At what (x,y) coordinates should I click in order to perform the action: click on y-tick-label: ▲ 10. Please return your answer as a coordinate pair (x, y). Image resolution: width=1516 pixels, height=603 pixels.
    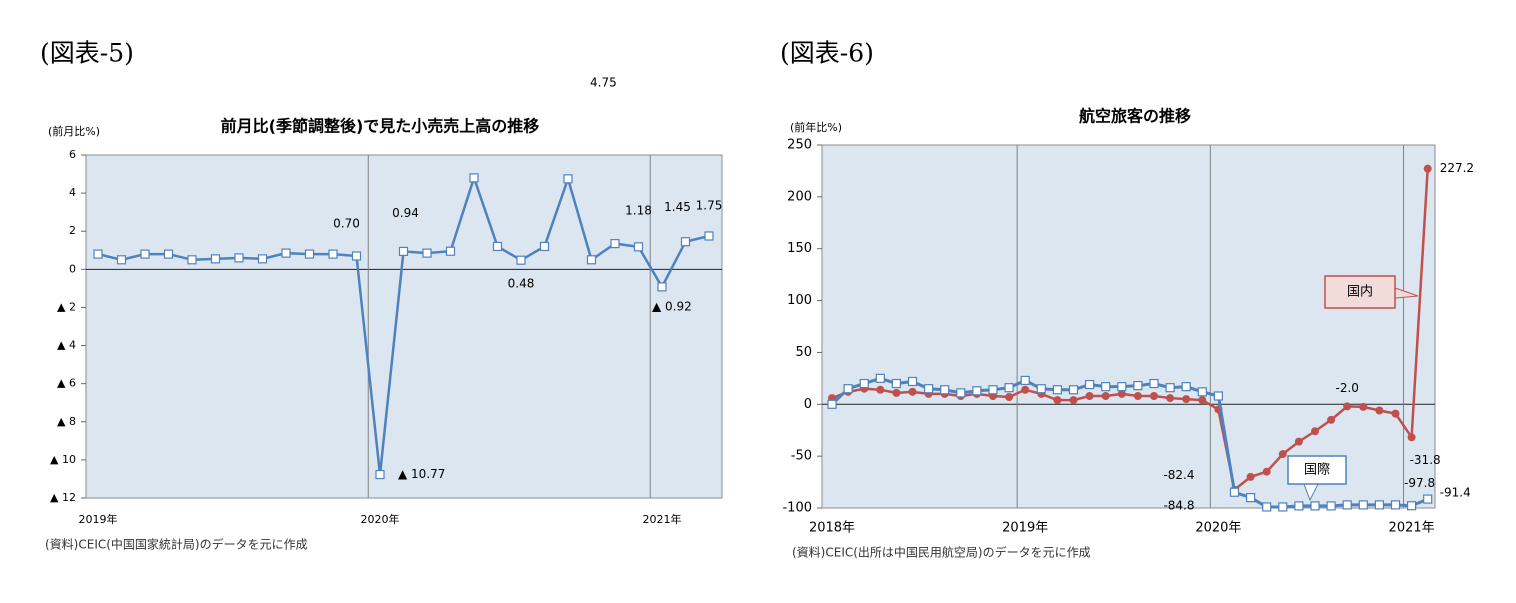
    Looking at the image, I should click on (63, 459).